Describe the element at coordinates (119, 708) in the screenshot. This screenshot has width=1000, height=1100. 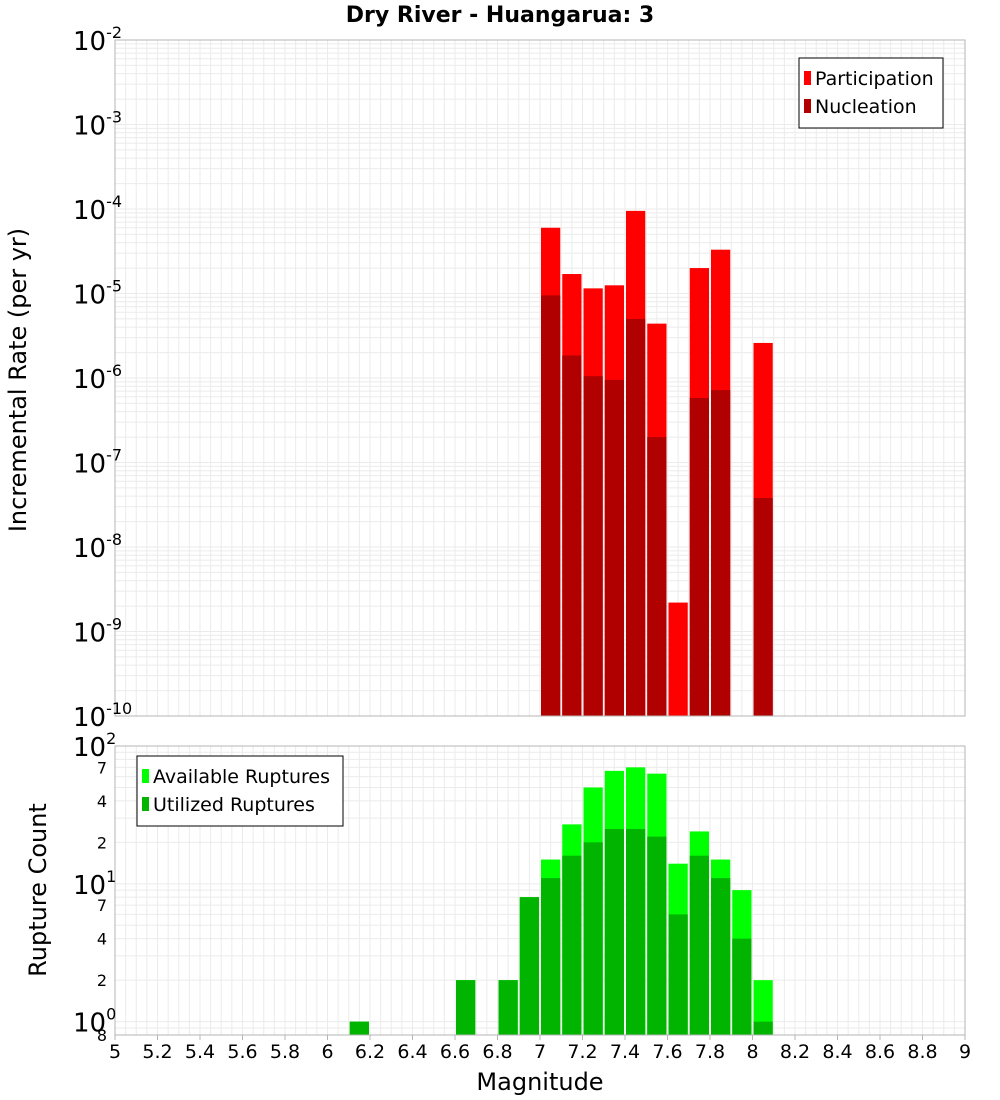
I see `y-tick-exponent: -10` at that location.